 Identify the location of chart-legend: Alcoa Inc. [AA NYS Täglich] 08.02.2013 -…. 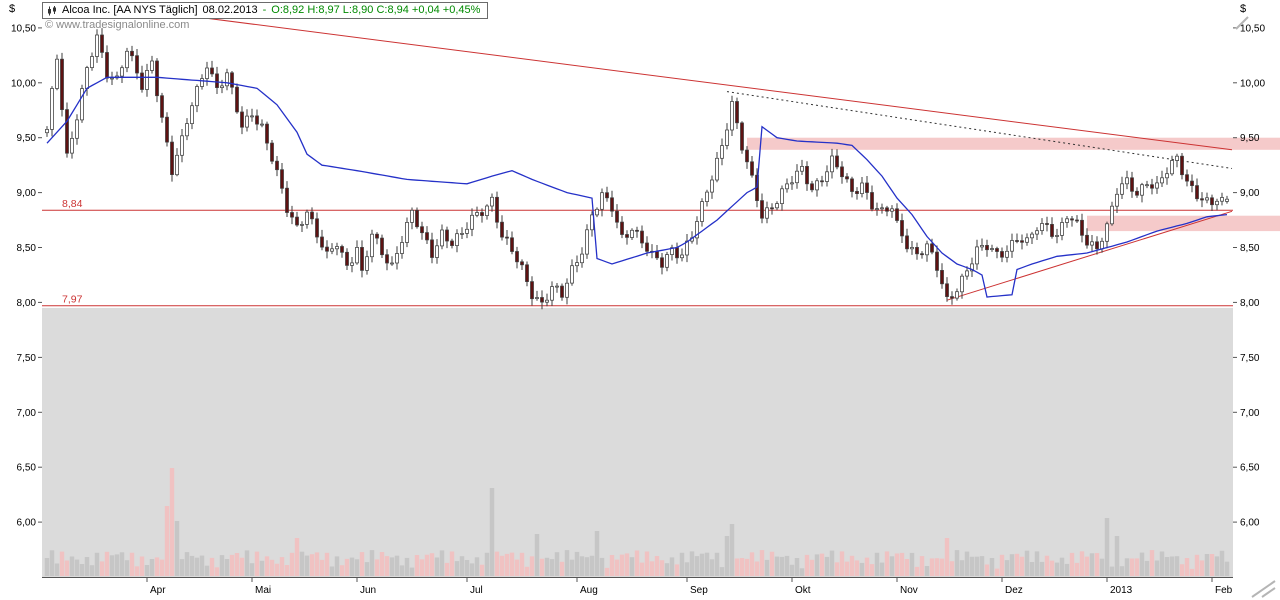
(265, 10).